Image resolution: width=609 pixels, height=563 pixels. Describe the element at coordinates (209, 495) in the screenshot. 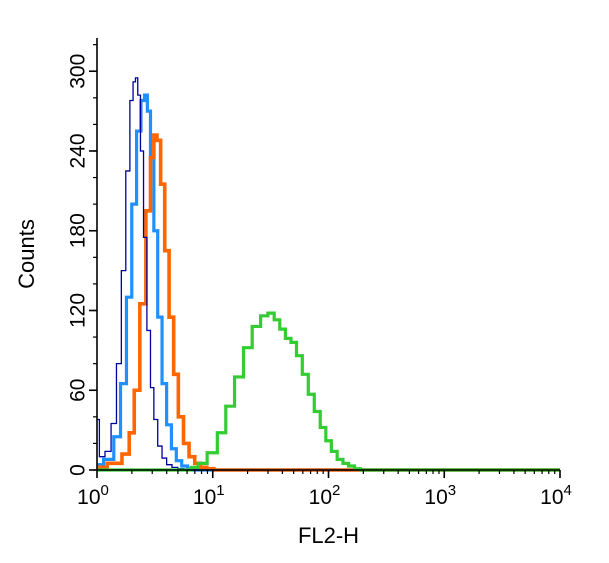

I see `x-tick-label: 10¹` at that location.